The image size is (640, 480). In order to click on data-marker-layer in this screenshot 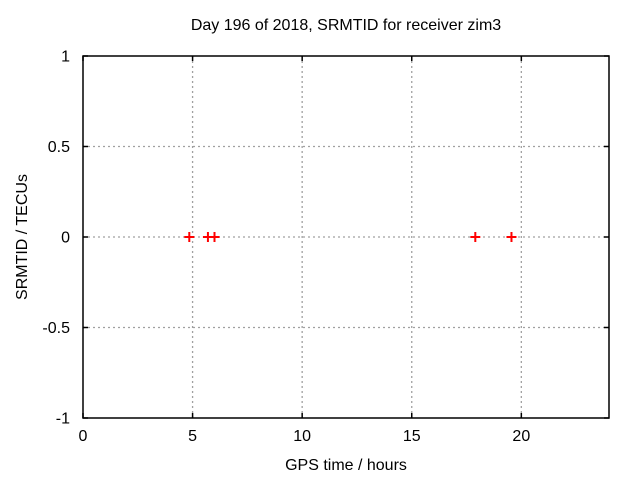, I will do `click(350, 237)`.